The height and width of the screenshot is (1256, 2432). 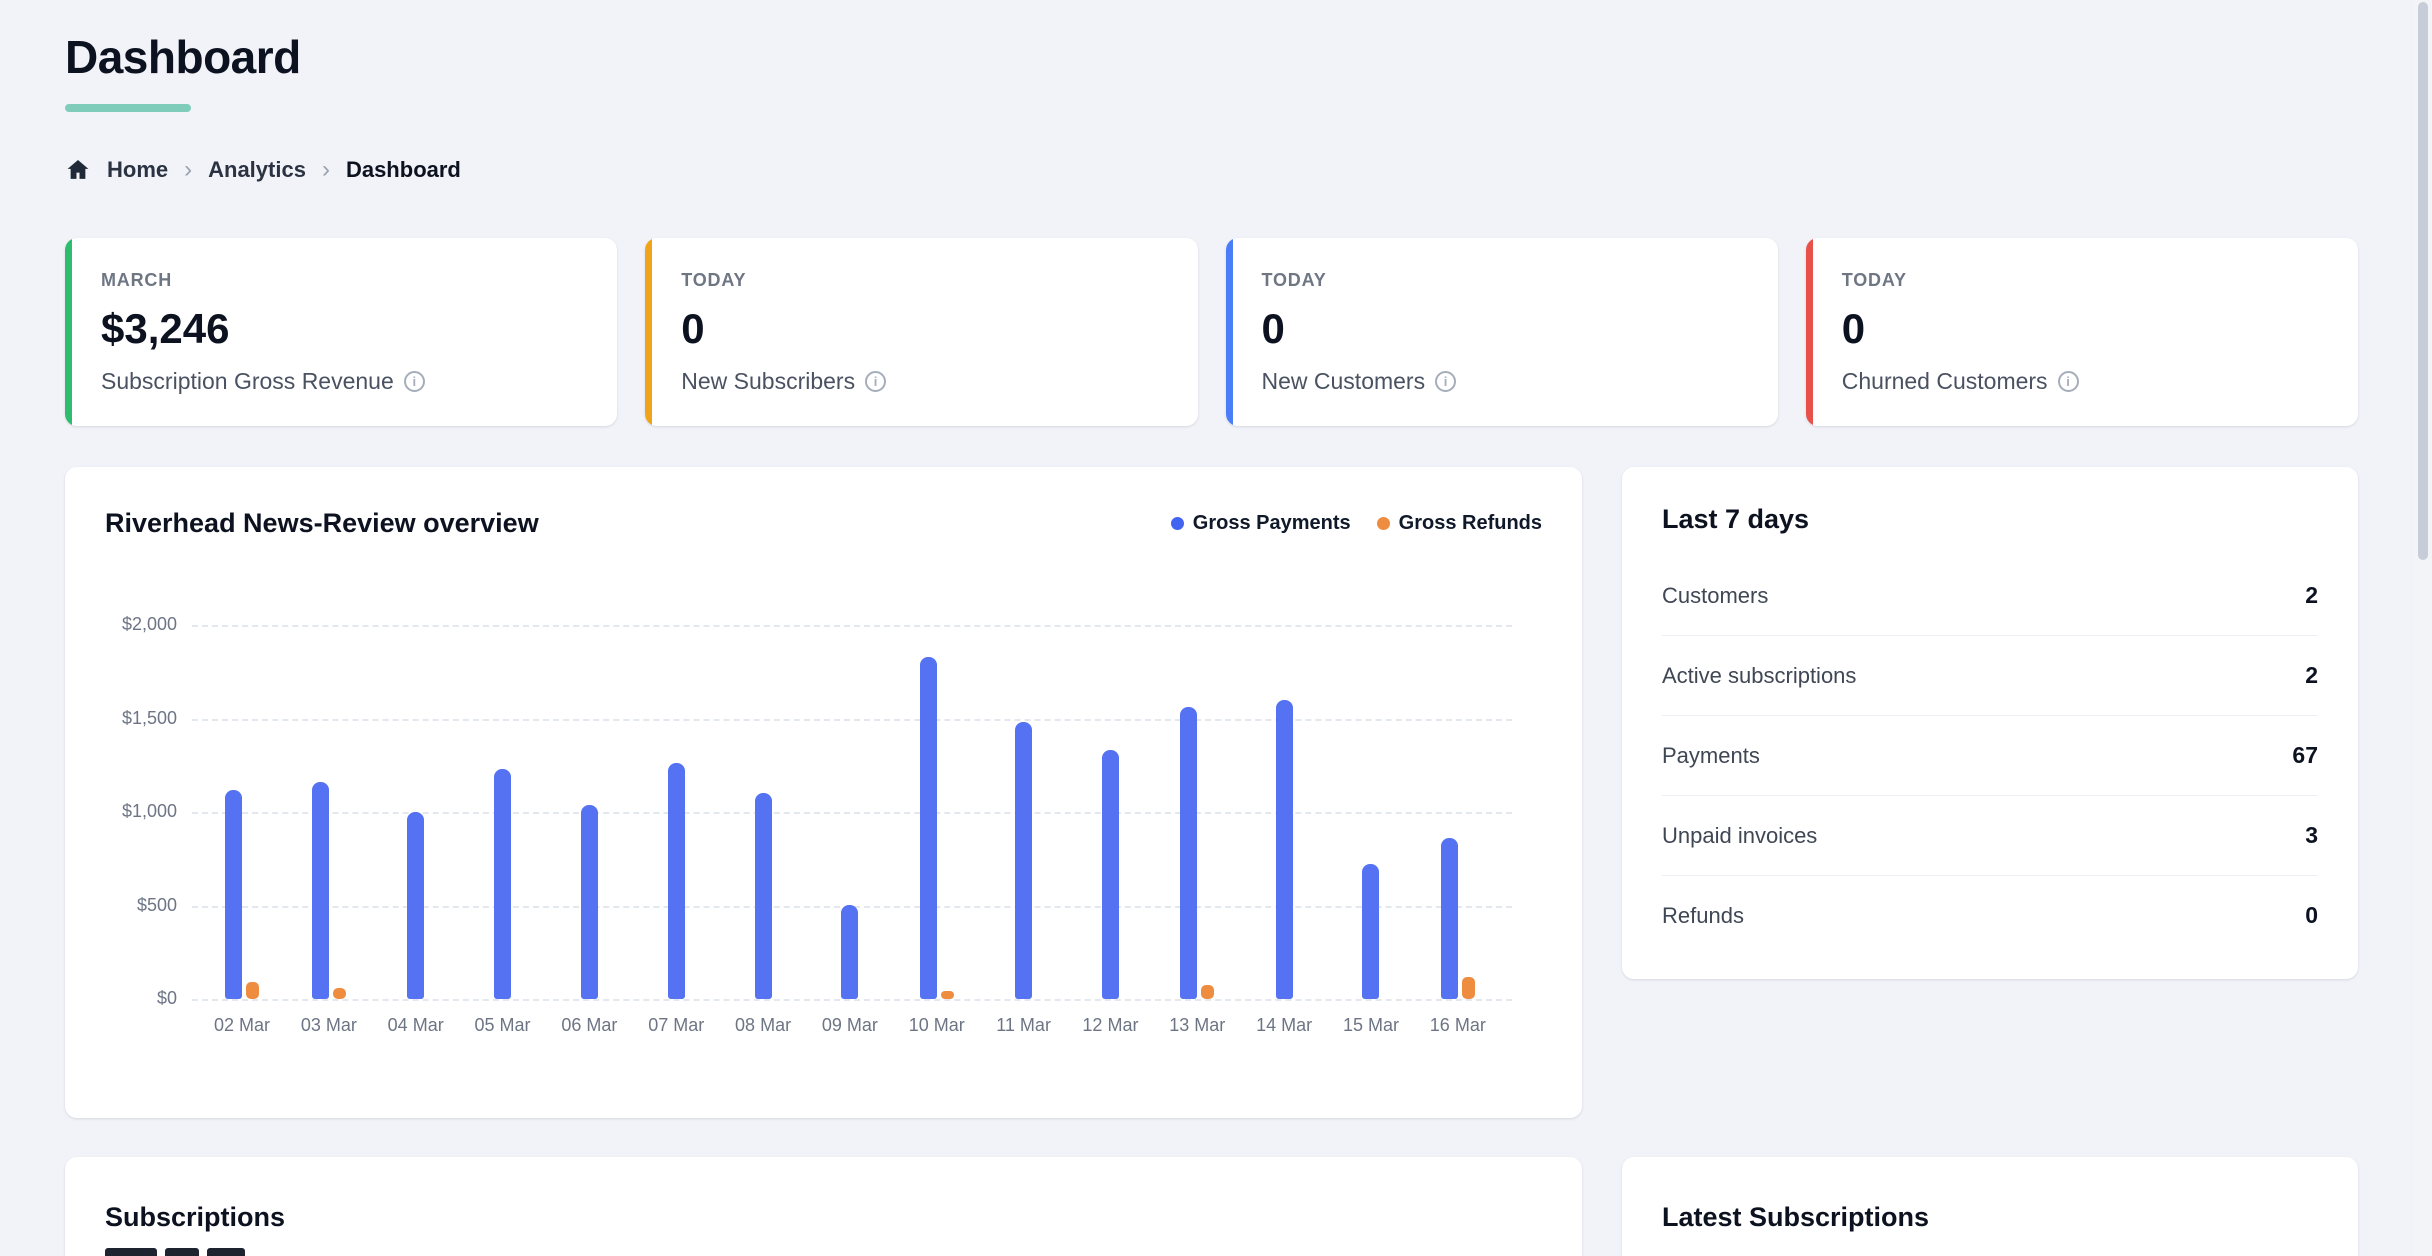 What do you see at coordinates (322, 523) in the screenshot?
I see `chart-title: Riverhead News-Review overview` at bounding box center [322, 523].